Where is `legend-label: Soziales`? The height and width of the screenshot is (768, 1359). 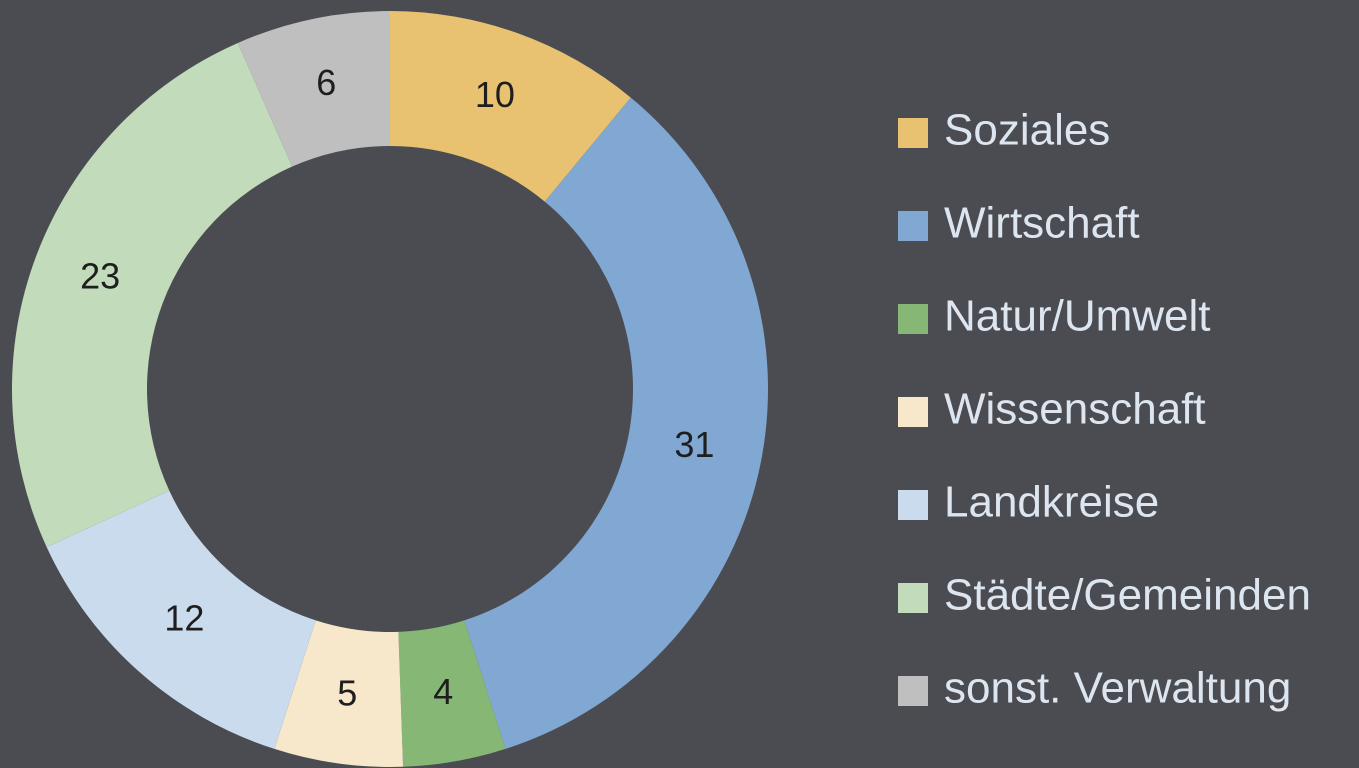 legend-label: Soziales is located at coordinates (1027, 130).